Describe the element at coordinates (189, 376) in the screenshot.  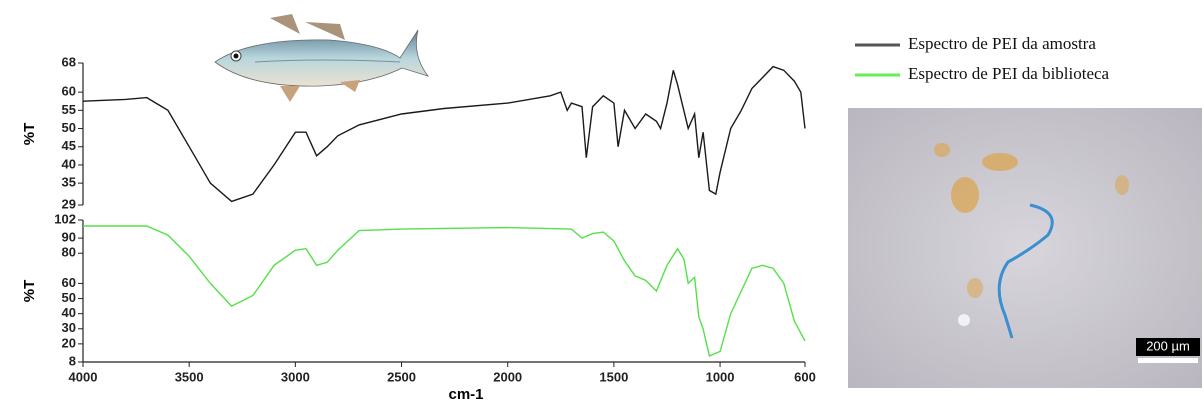
I see `x-tick-label: 3500` at that location.